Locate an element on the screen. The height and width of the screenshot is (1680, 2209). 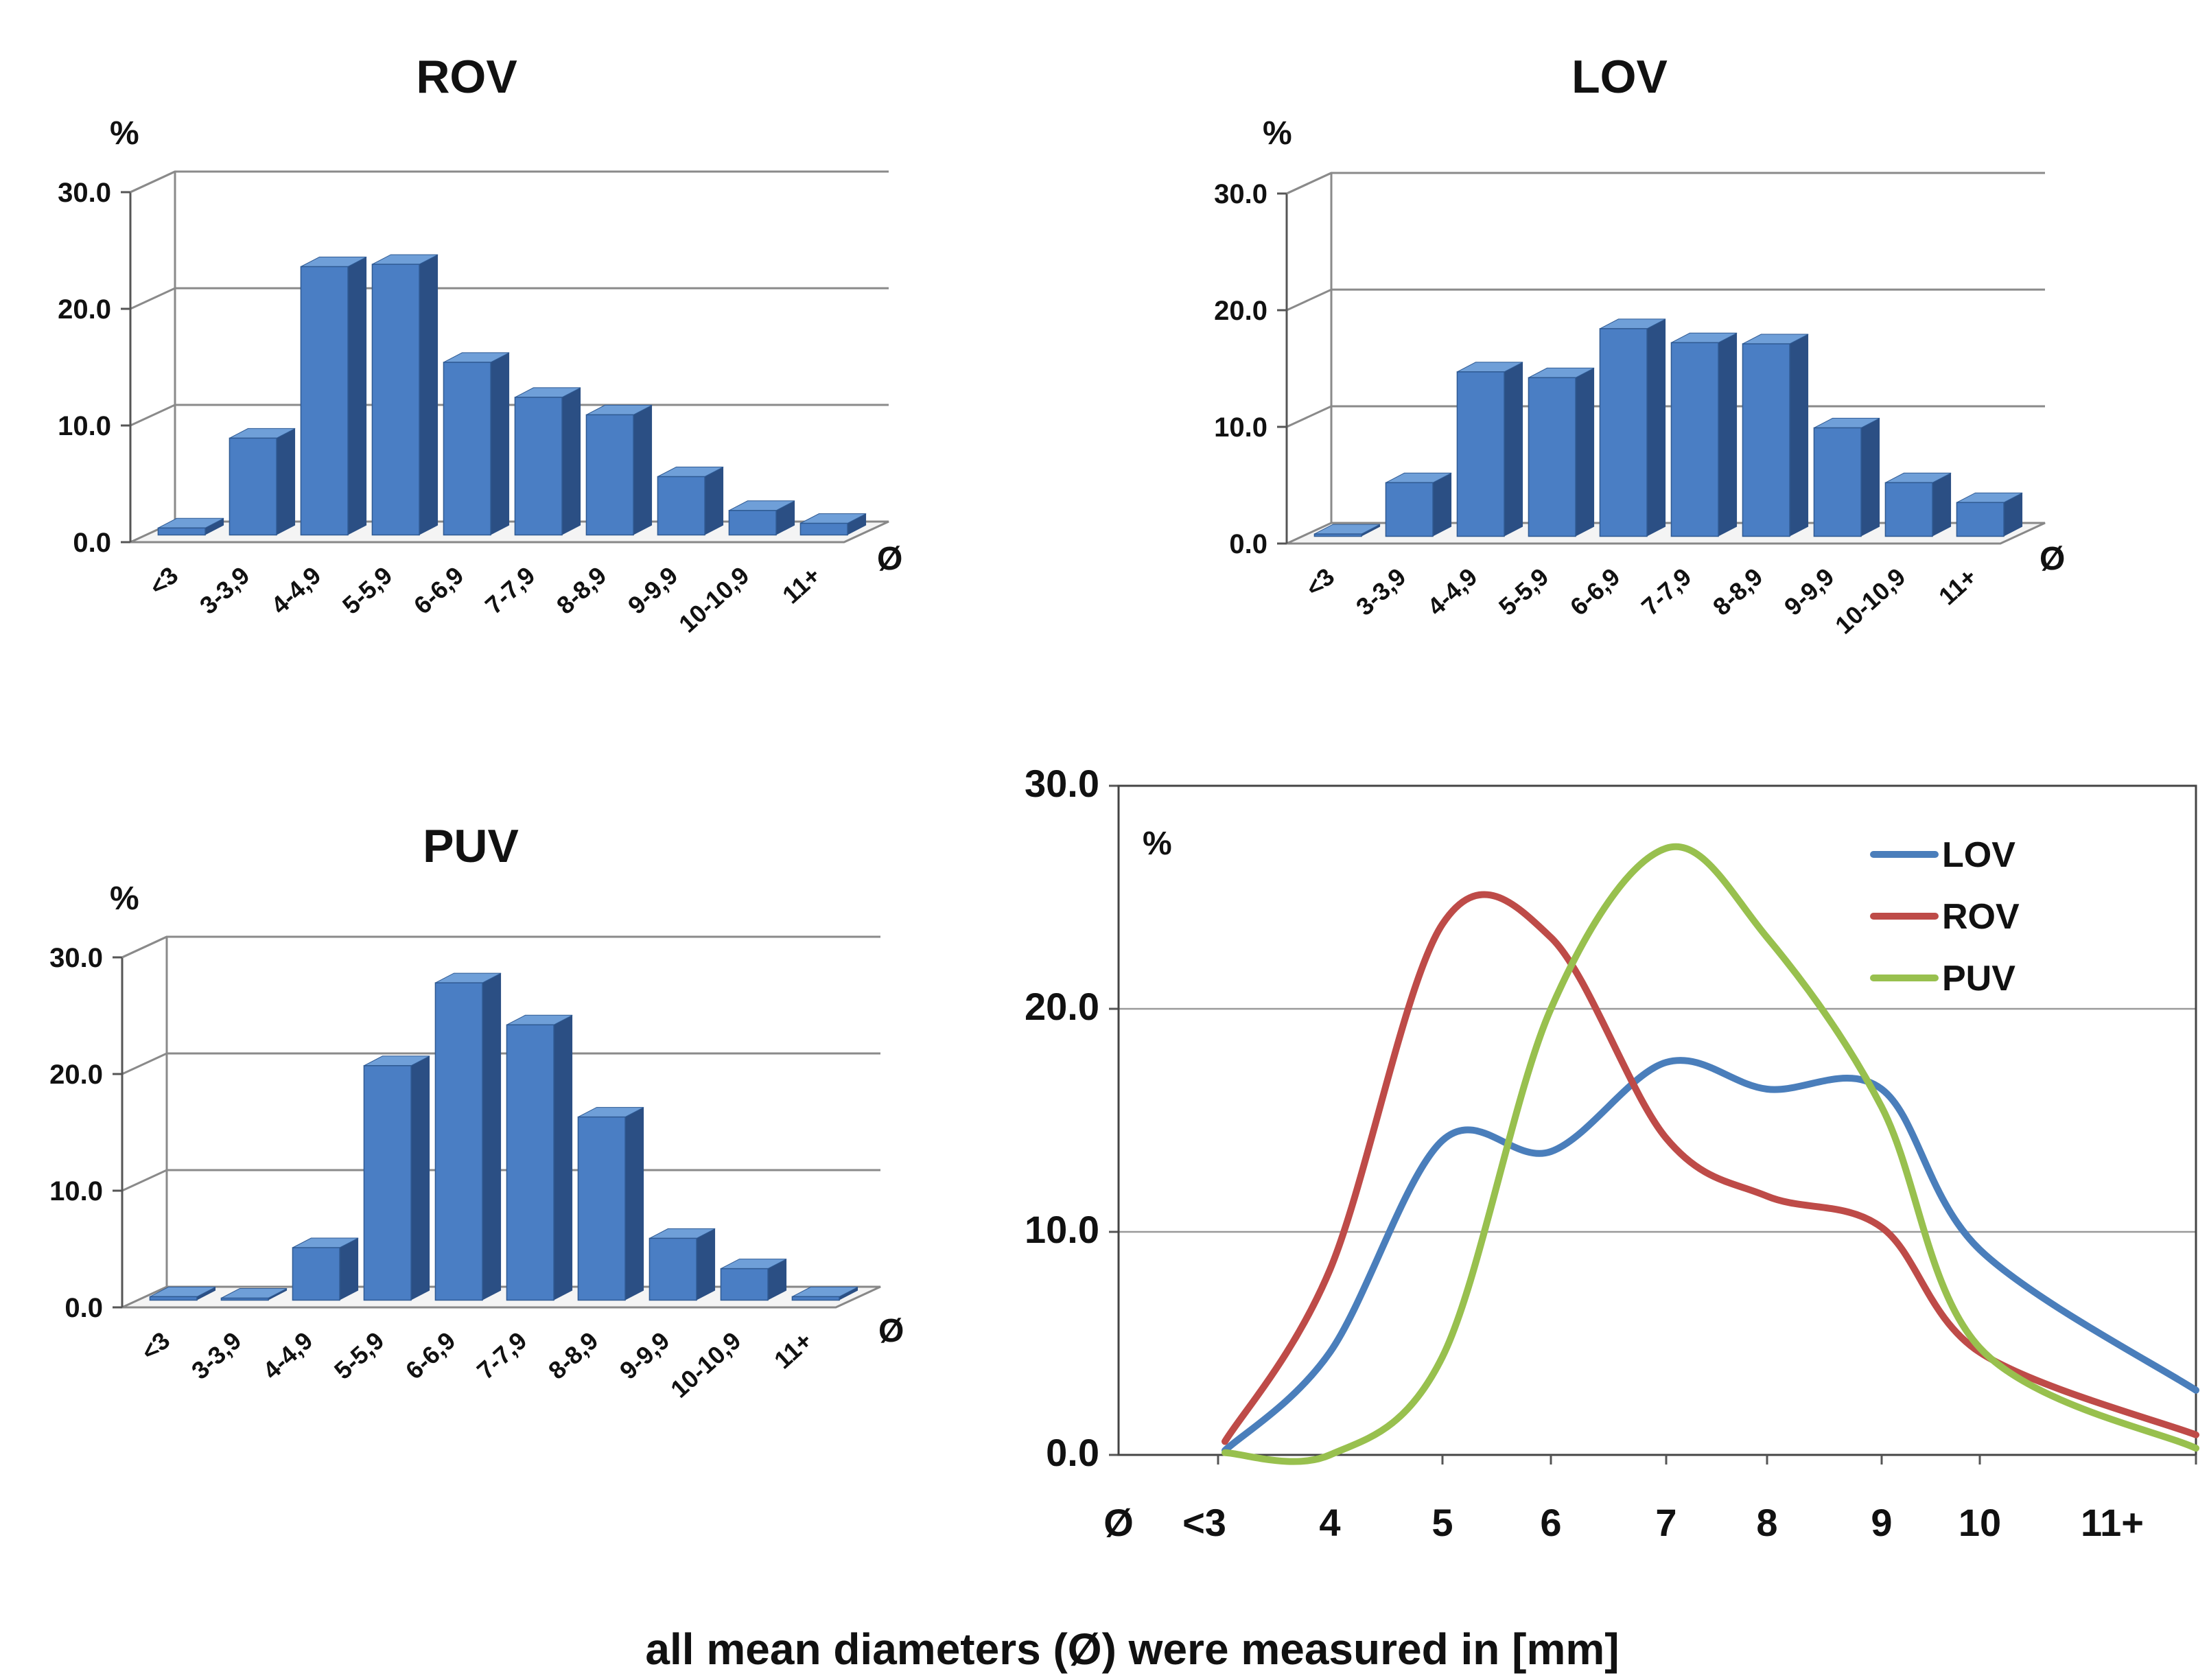
rov-category-label: 9-9,9 is located at coordinates (652, 590).